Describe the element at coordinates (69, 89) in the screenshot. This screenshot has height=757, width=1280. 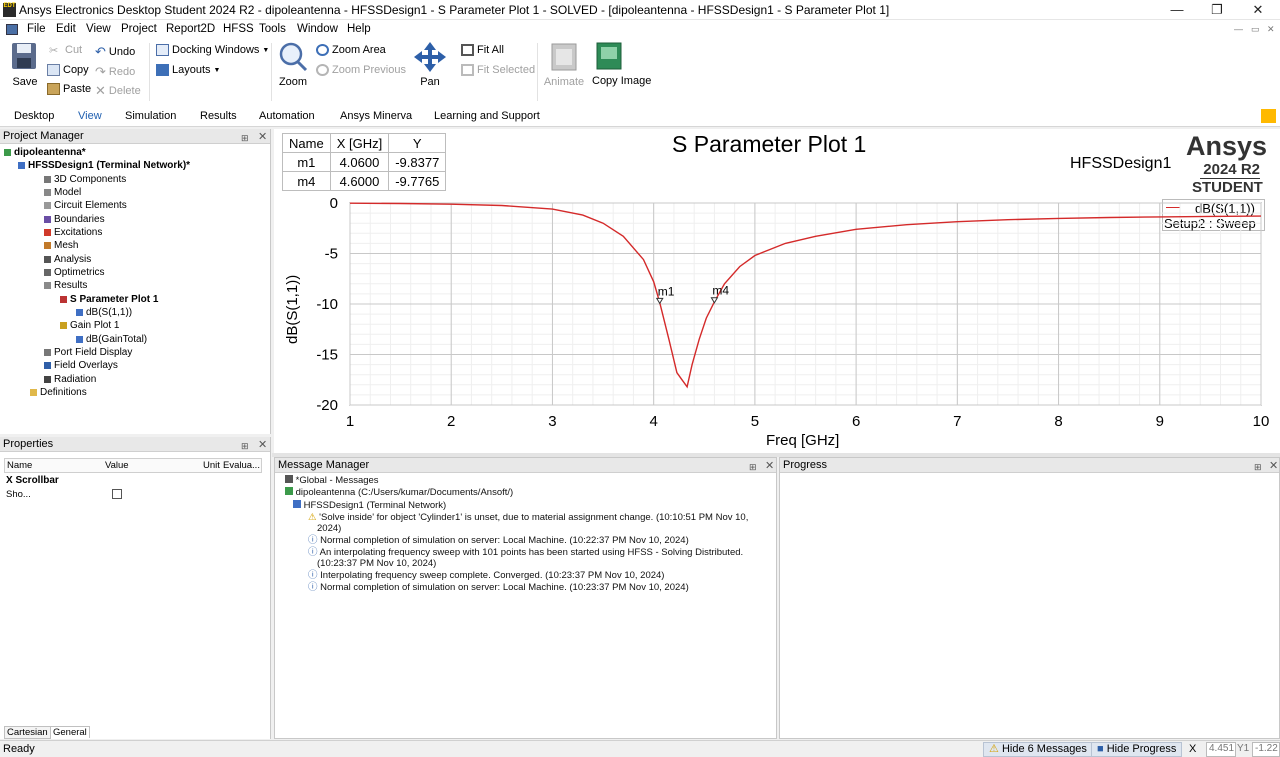
I see `paste-button: Paste` at that location.